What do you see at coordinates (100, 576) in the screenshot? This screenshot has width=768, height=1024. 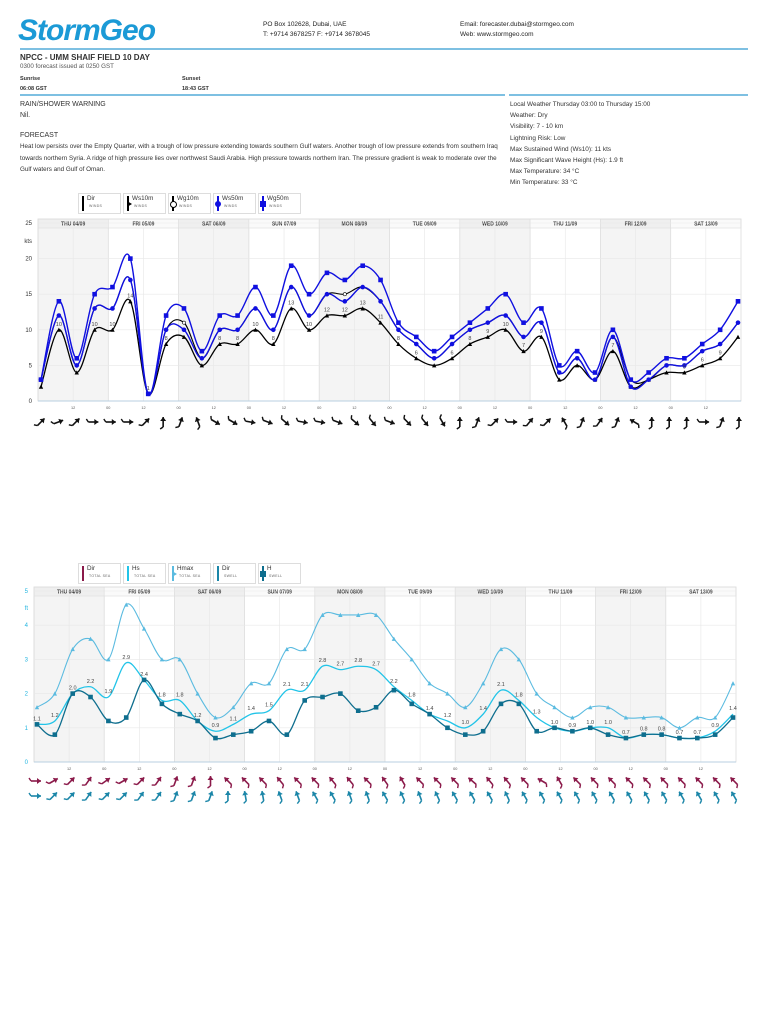 I see `legend-sublabel: TOTAL SEA` at bounding box center [100, 576].